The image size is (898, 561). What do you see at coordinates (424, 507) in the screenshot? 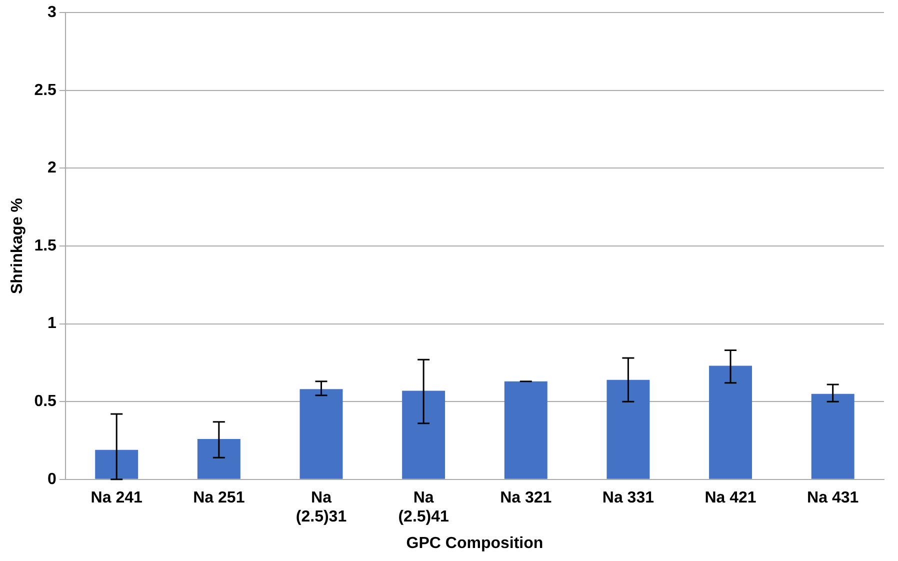
I see `x-tick-label: Na (2.5)41` at bounding box center [424, 507].